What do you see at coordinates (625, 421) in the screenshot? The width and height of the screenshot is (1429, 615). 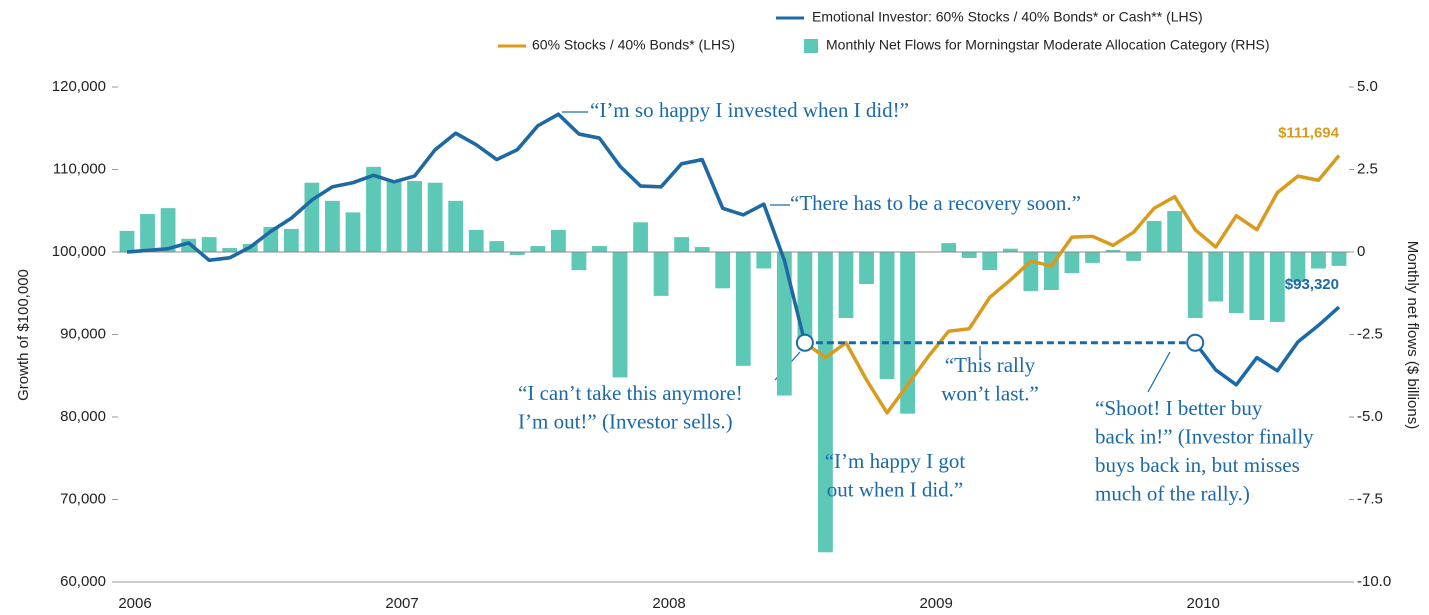 I see `annotation: I’m out!” (Investor sells.)` at bounding box center [625, 421].